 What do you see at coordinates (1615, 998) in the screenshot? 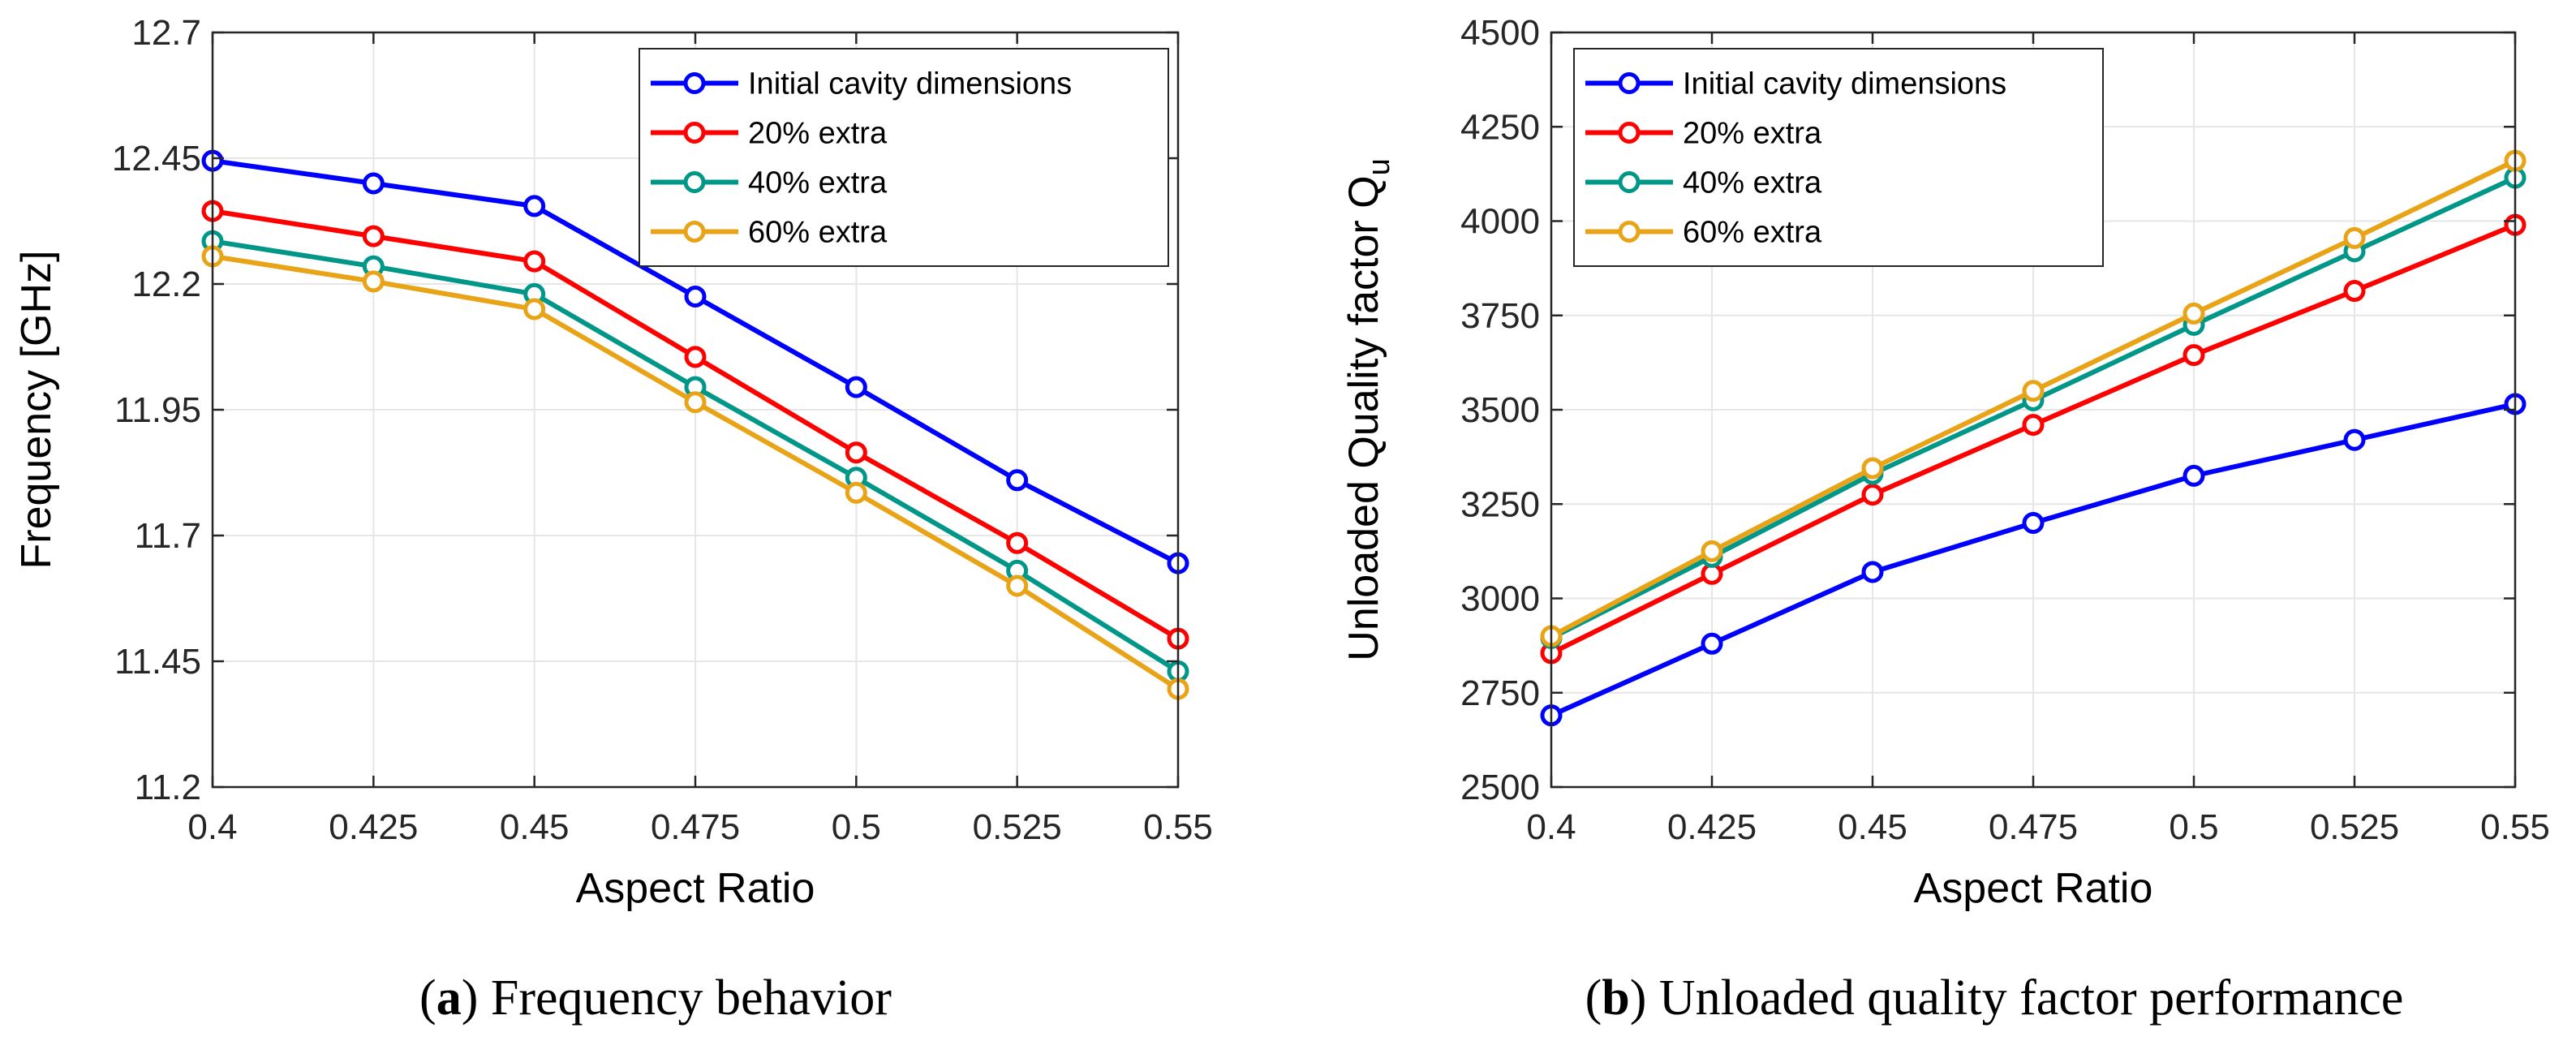
I see `panel-b-caption-letter: b` at bounding box center [1615, 998].